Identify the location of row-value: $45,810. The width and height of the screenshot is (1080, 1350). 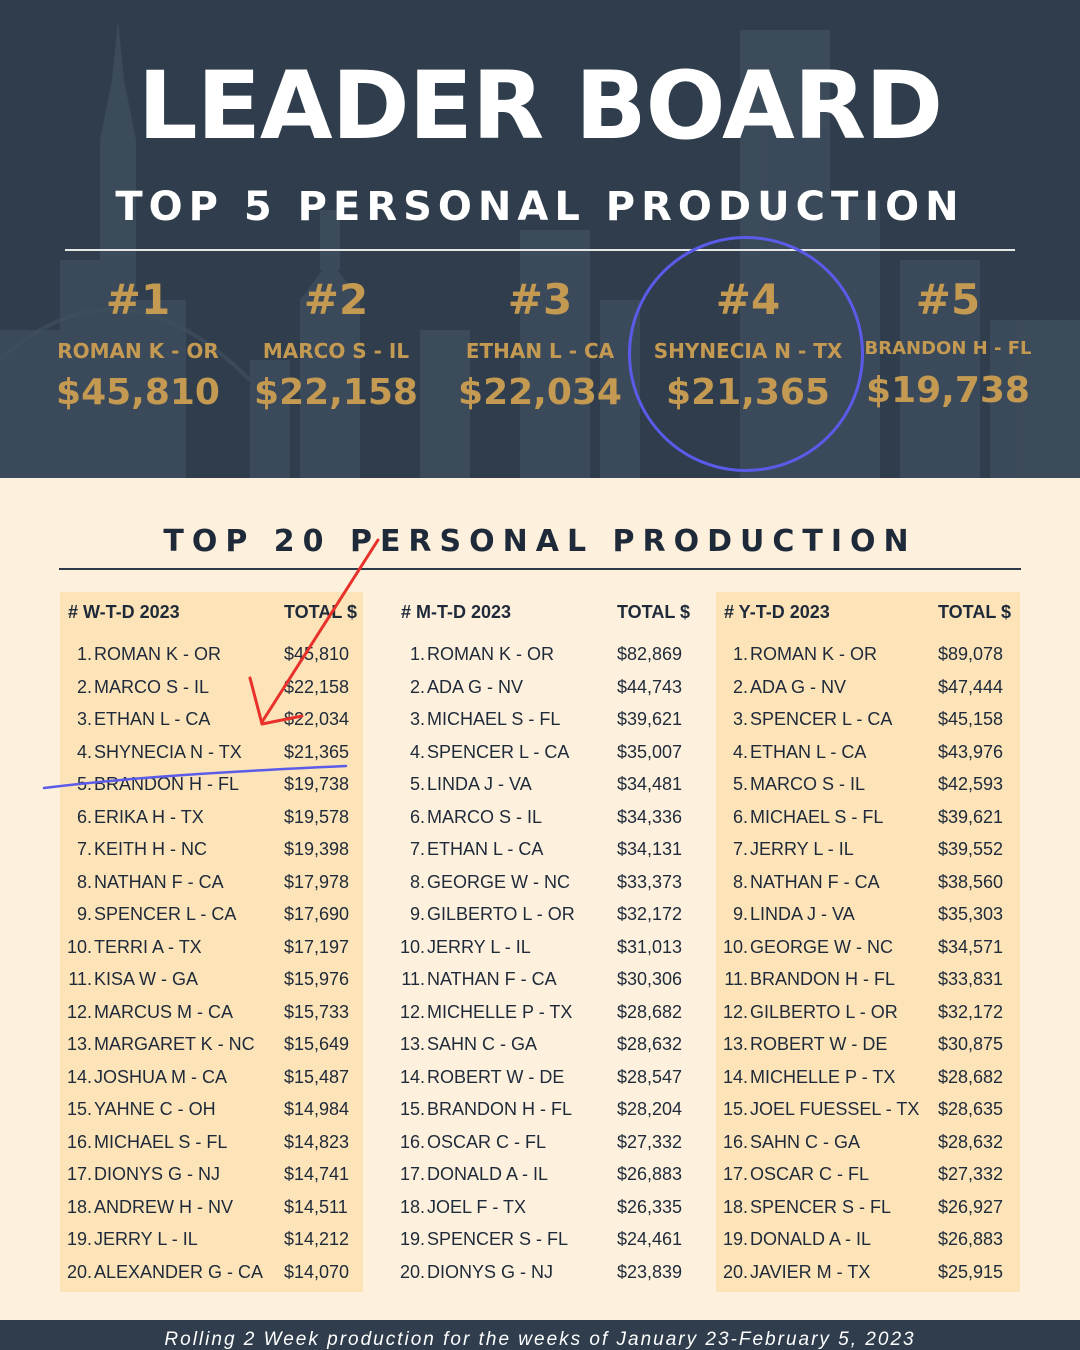
(317, 654).